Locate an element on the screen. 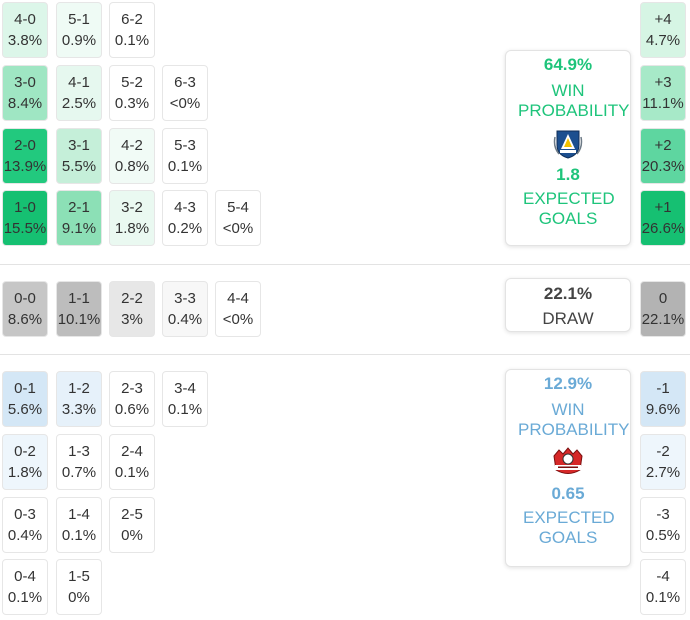 The width and height of the screenshot is (690, 620). margin-cell: -4 0.1% is located at coordinates (663, 587).